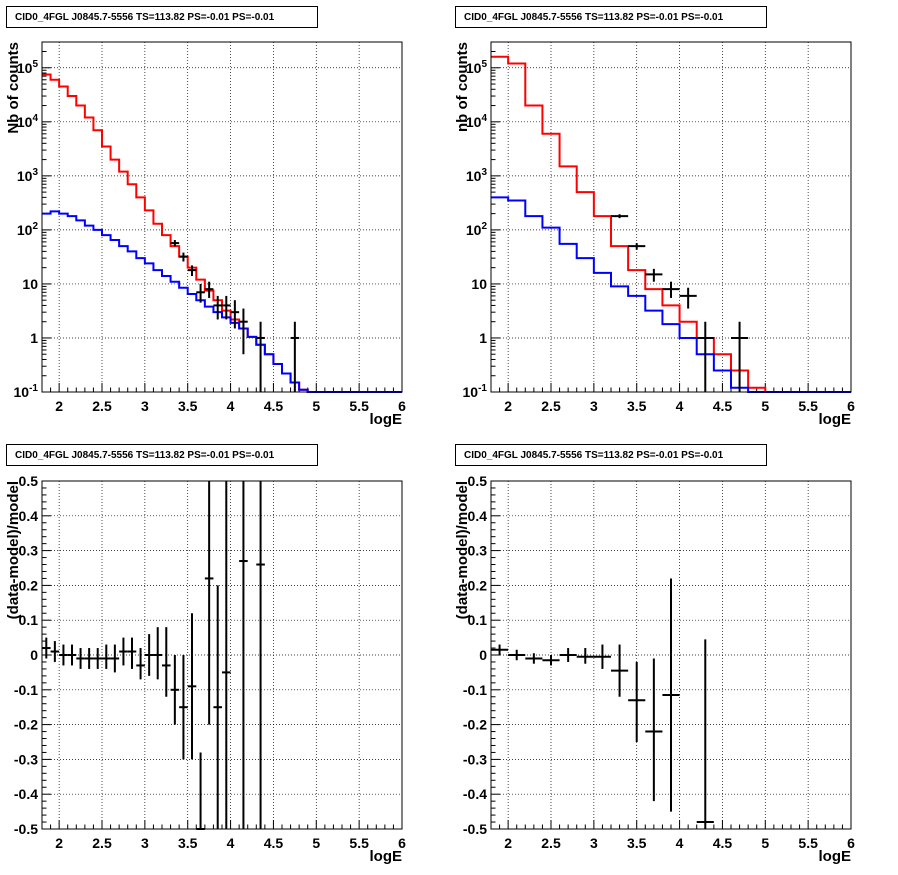  Describe the element at coordinates (28, 67) in the screenshot. I see `y-tick-label: 10⁵` at that location.